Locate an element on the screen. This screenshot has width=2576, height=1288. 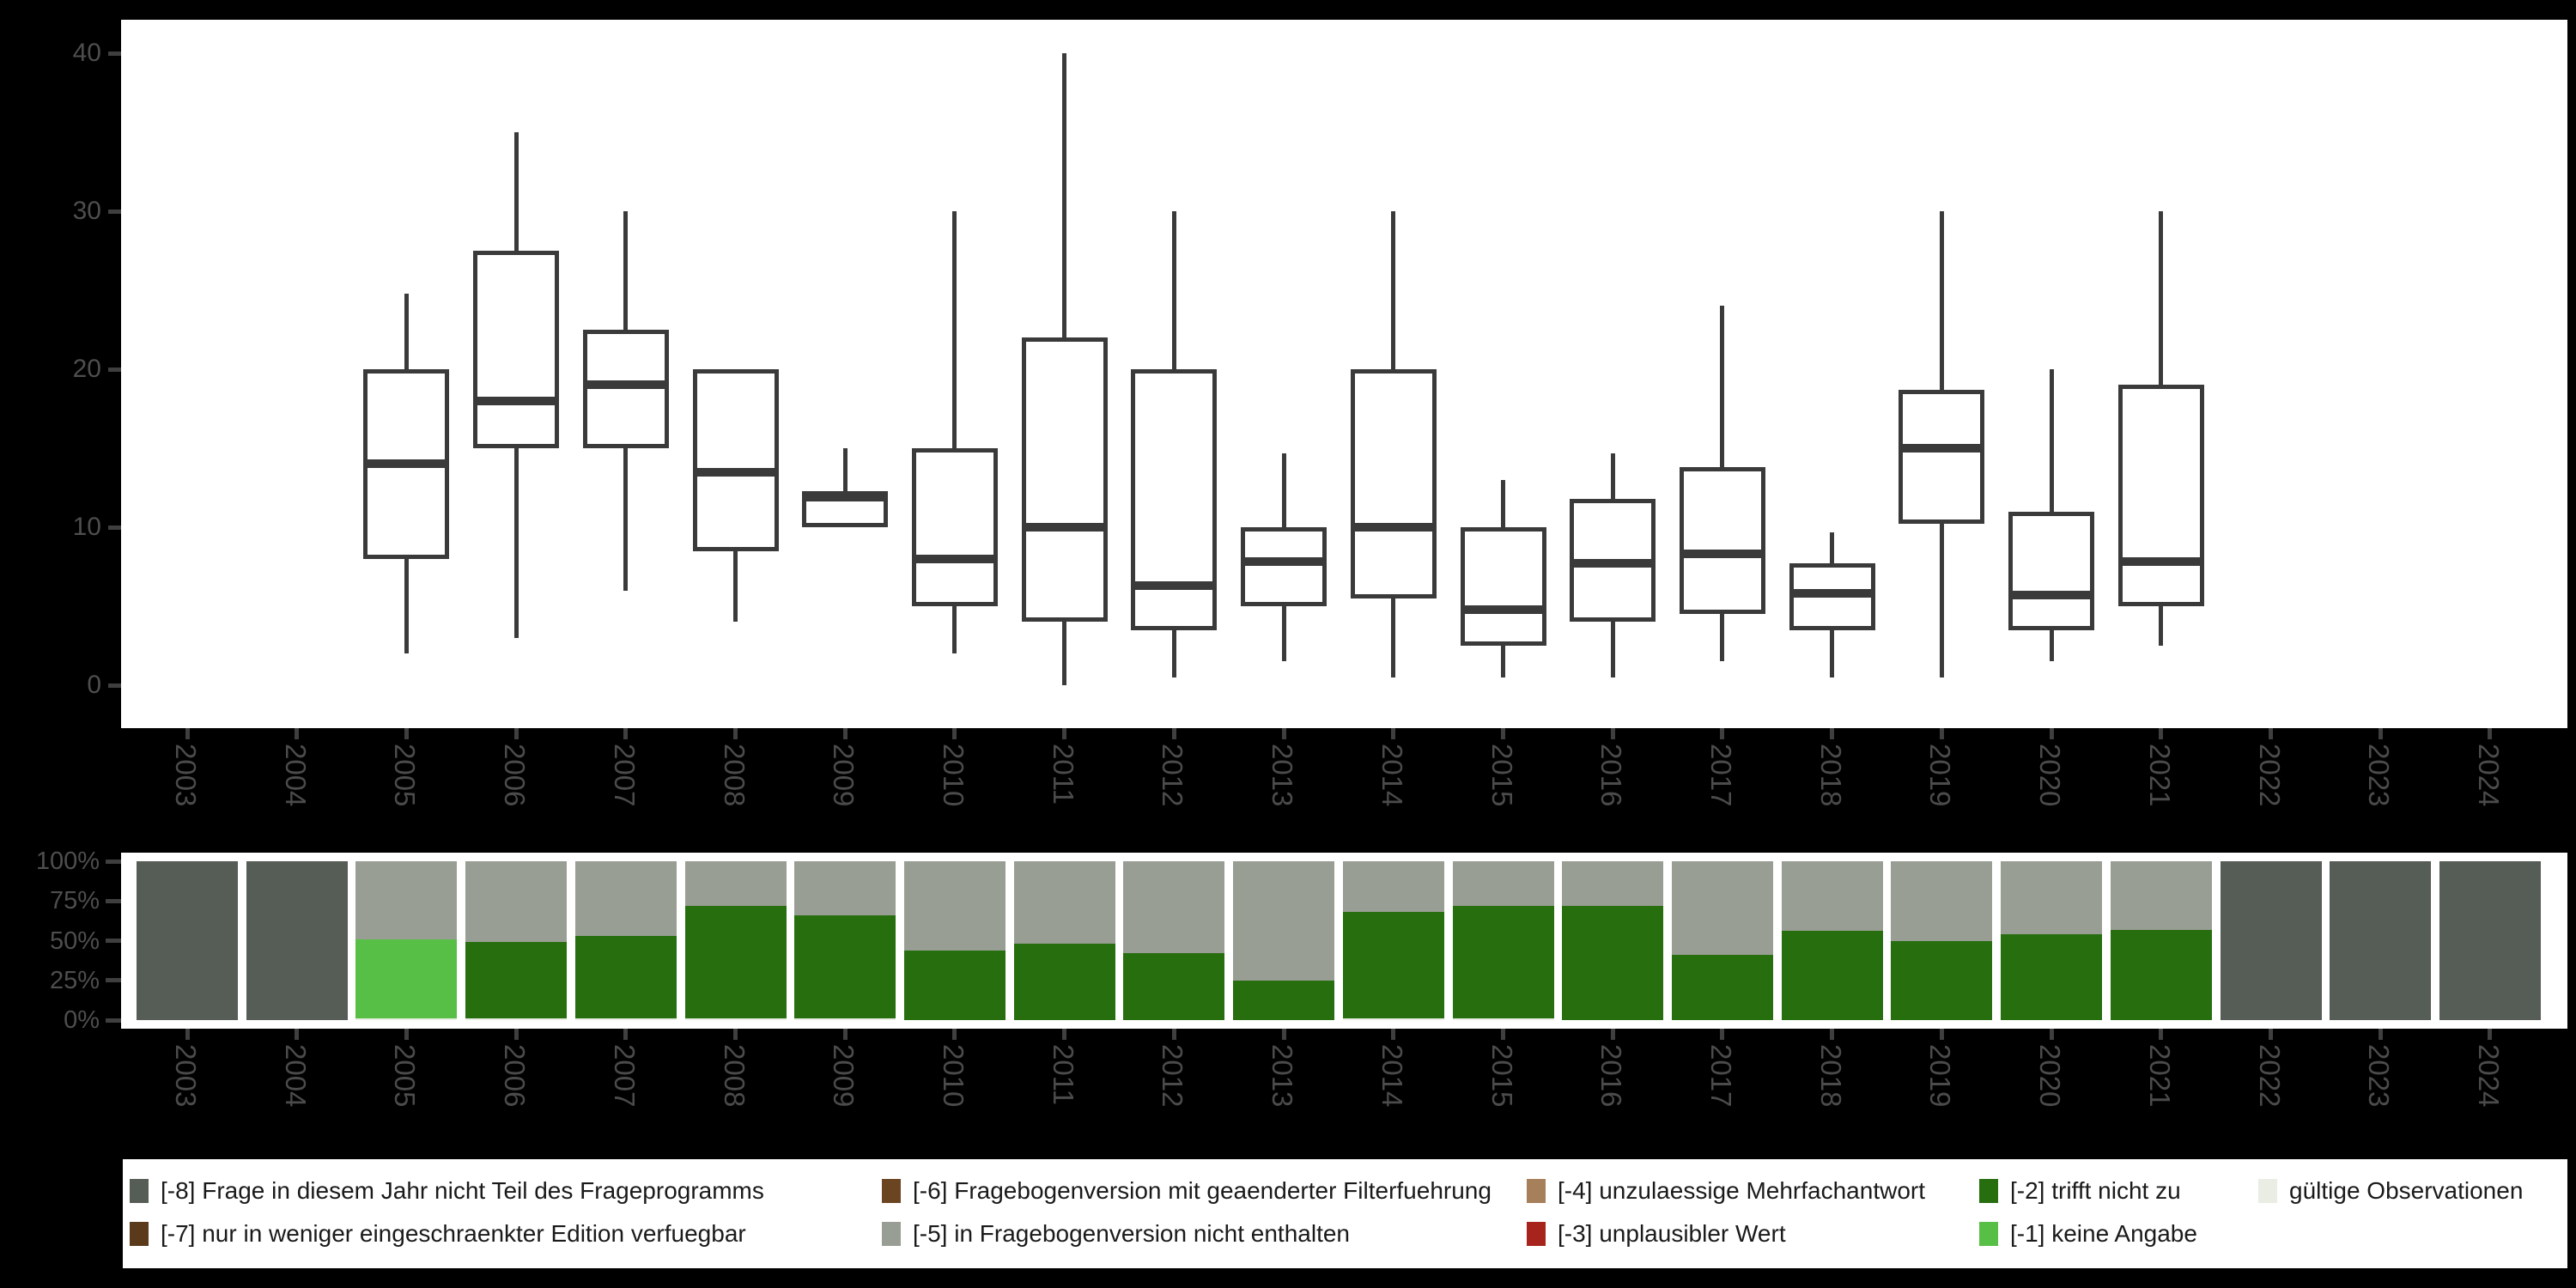
y-tick-label: 0% is located at coordinates (82, 1020).